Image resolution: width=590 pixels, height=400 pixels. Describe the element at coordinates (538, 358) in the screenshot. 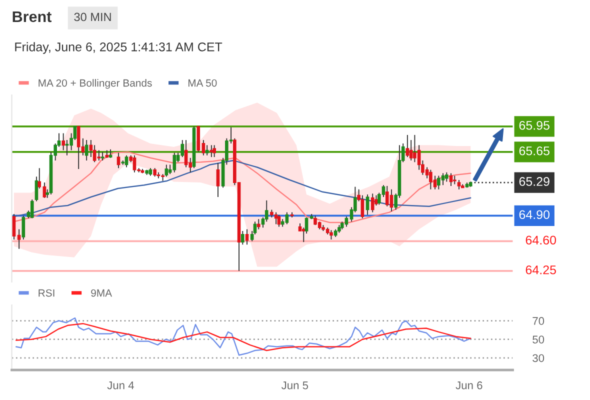

I see `y-tick-label: 30` at that location.